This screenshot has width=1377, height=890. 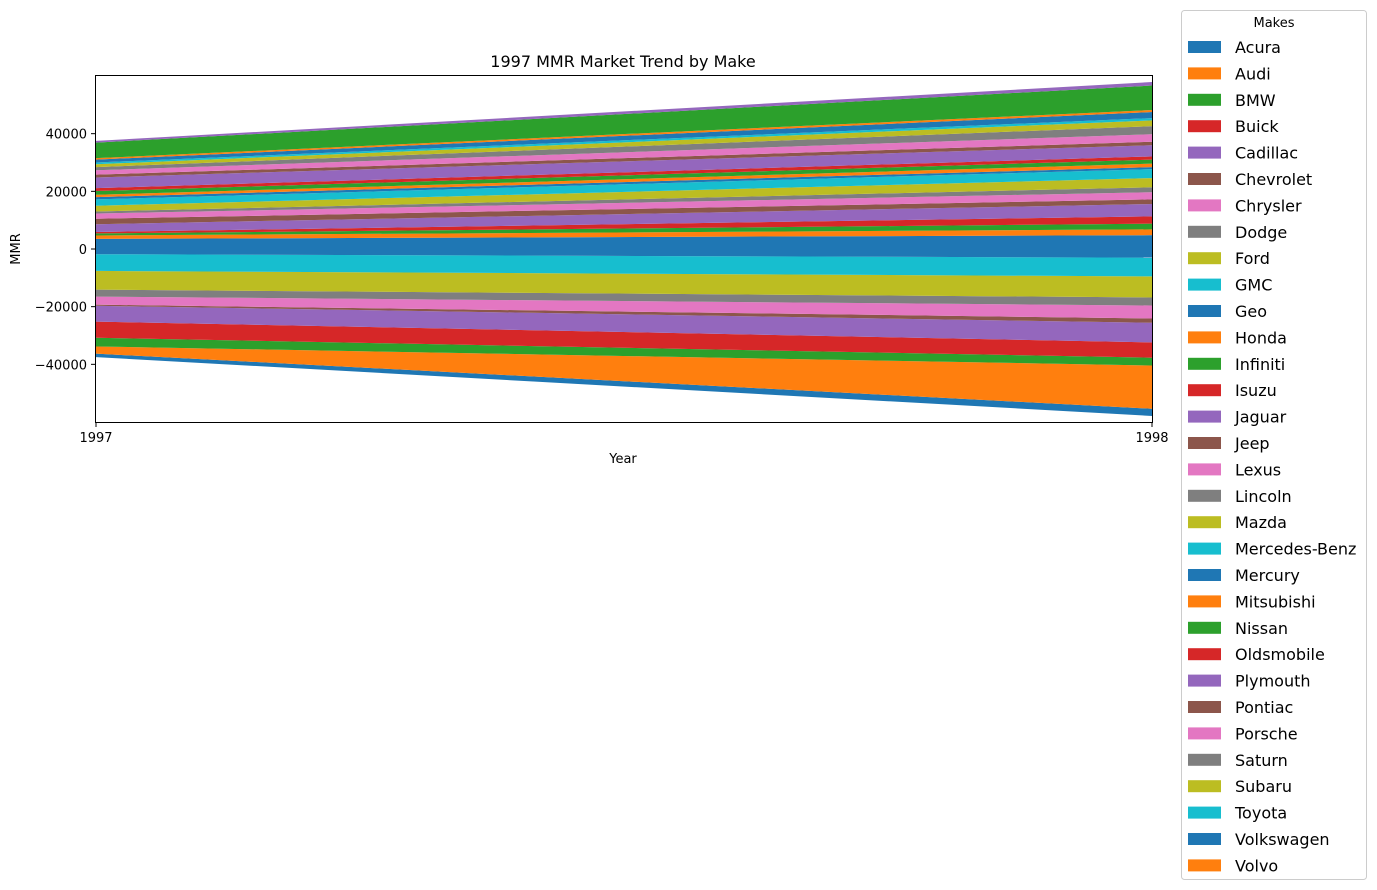 I want to click on y-axis-title: MMR, so click(x=16, y=248).